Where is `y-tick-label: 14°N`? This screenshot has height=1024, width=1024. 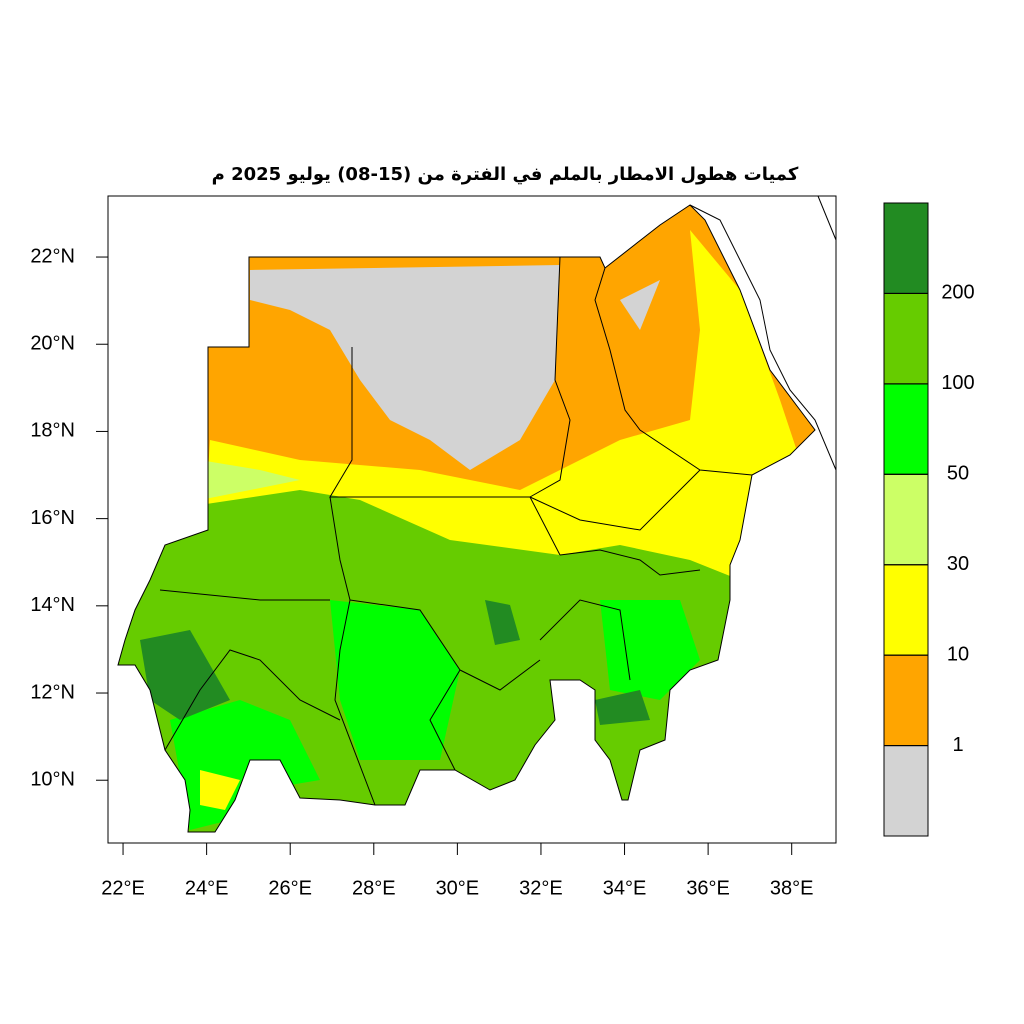
y-tick-label: 14°N is located at coordinates (52, 605).